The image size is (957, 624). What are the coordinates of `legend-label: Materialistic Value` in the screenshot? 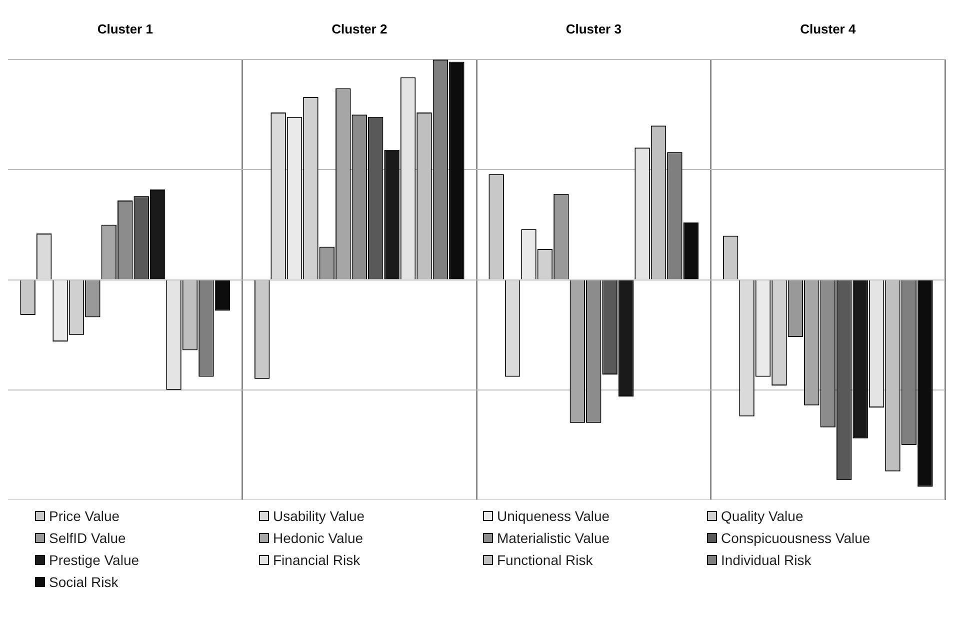 It's located at (553, 538).